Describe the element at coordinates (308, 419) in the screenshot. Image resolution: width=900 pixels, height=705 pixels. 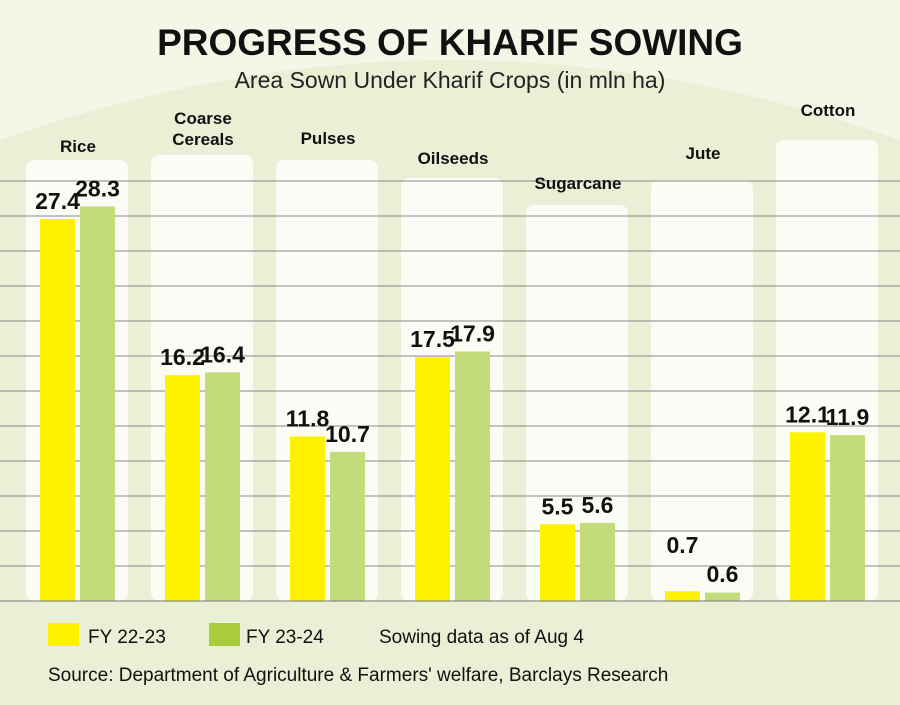
I see `value-label-pulses-fy-22-23: 11.8` at that location.